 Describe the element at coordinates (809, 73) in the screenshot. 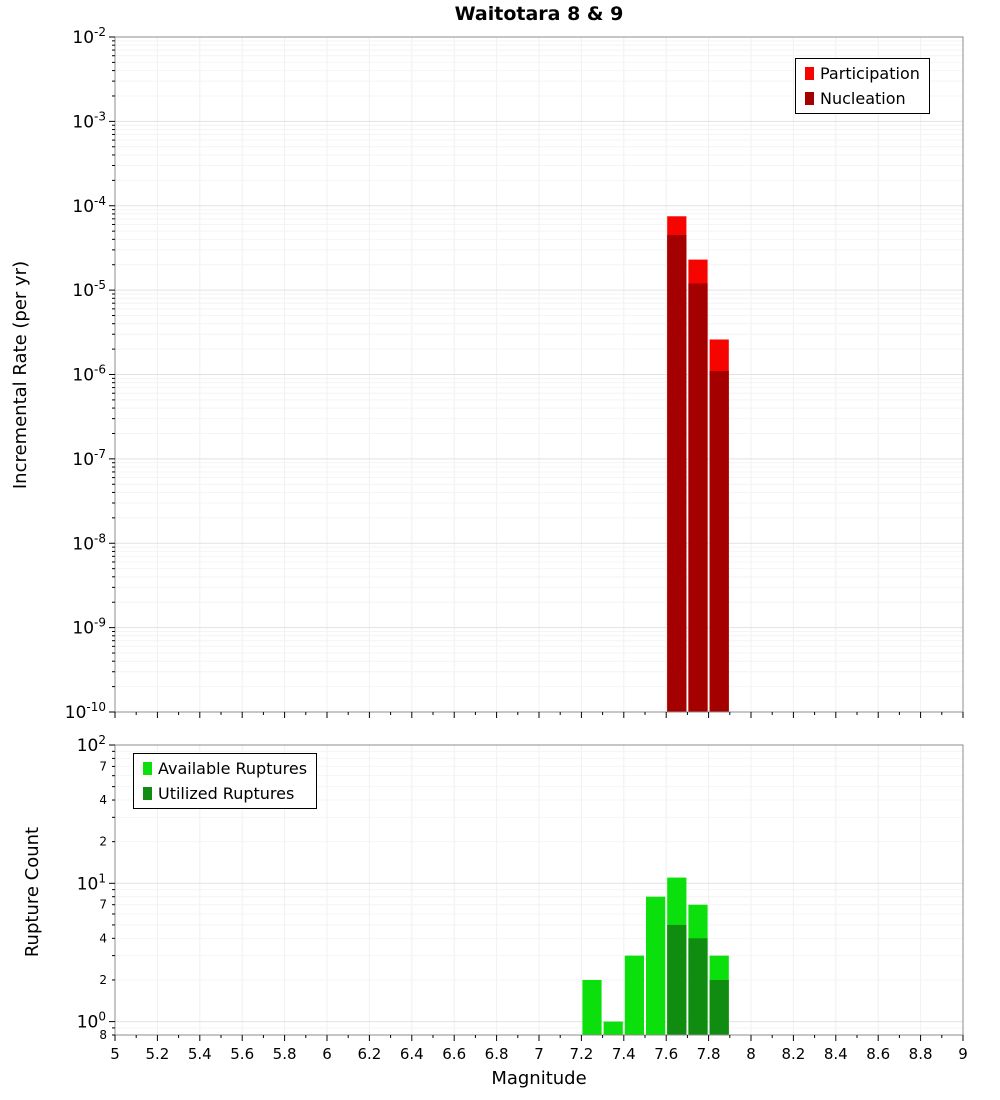

I see `participation-swatch-icon` at that location.